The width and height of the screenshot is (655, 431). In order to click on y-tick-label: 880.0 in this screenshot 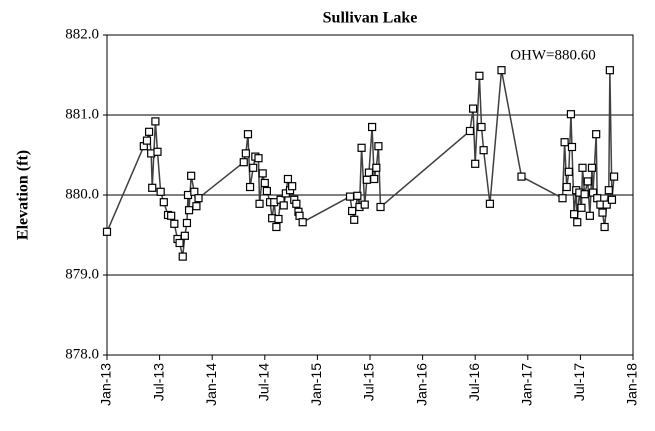, I will do `click(82, 194)`.